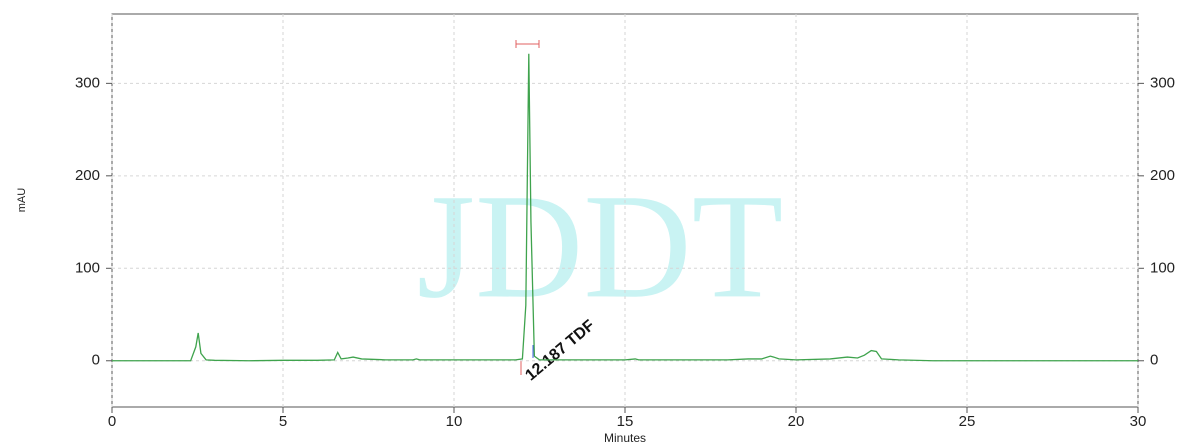  Describe the element at coordinates (1162, 267) in the screenshot. I see `y2-tick-label: 100` at that location.